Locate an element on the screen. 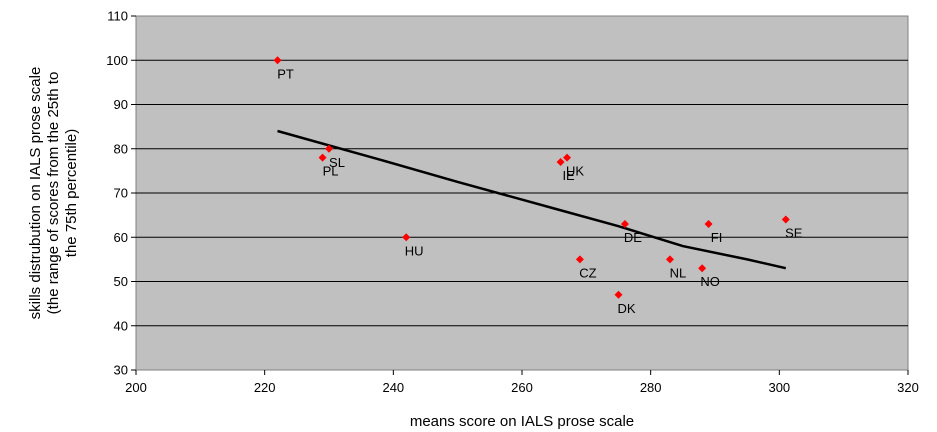 This screenshot has width=937, height=432. data-point-no is located at coordinates (702, 268).